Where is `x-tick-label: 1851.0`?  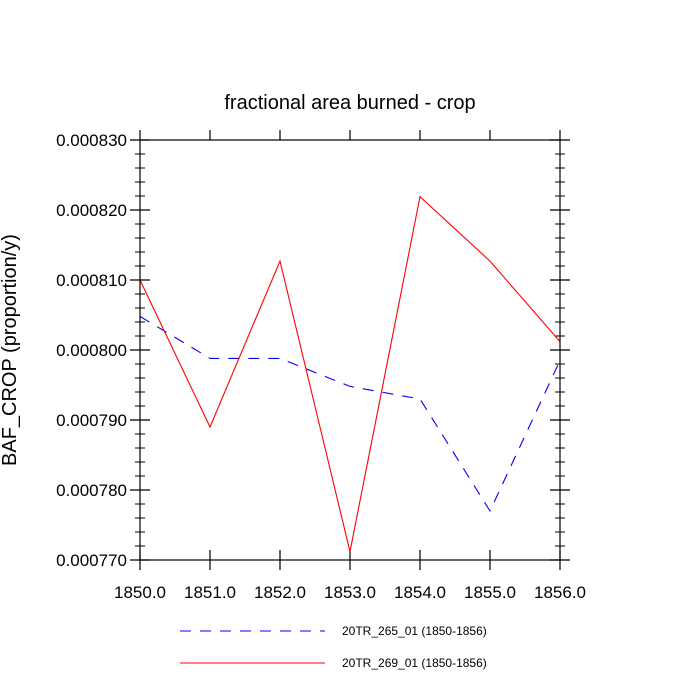 x-tick-label: 1851.0 is located at coordinates (210, 592).